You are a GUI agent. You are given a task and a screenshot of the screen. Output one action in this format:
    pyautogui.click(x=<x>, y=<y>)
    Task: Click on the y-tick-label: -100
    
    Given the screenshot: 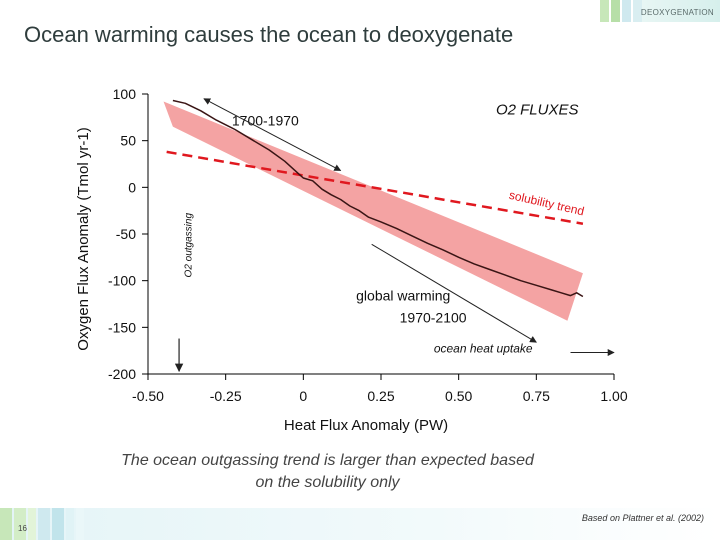 What is the action you would take?
    pyautogui.click(x=122, y=281)
    